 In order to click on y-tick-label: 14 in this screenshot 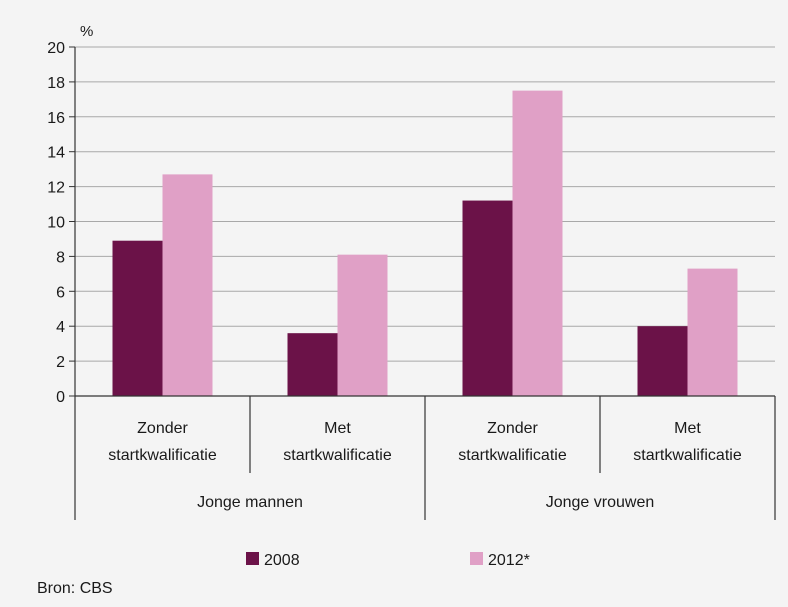, I will do `click(56, 153)`.